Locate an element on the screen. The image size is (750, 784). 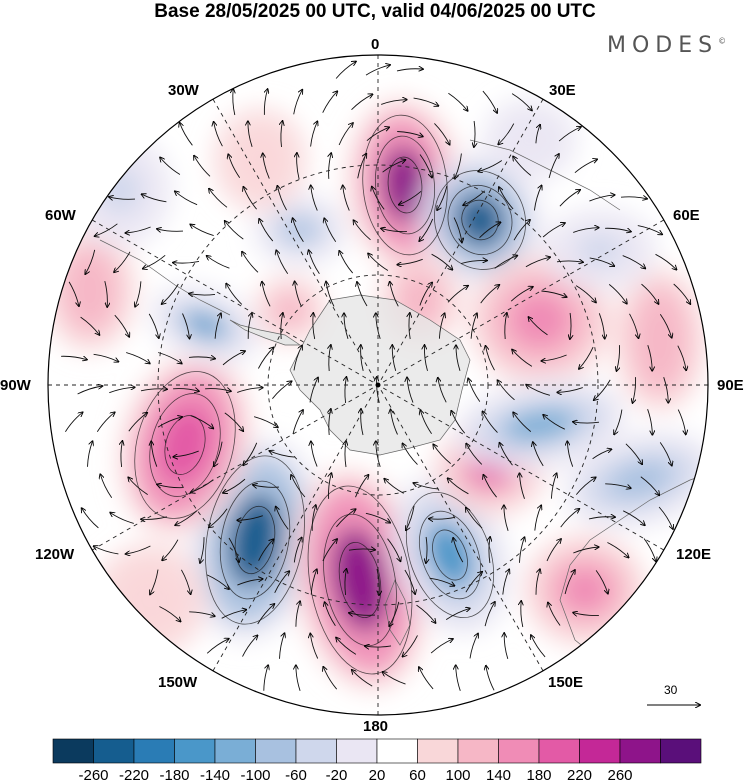
lon-label-120w: 120W is located at coordinates (55, 554).